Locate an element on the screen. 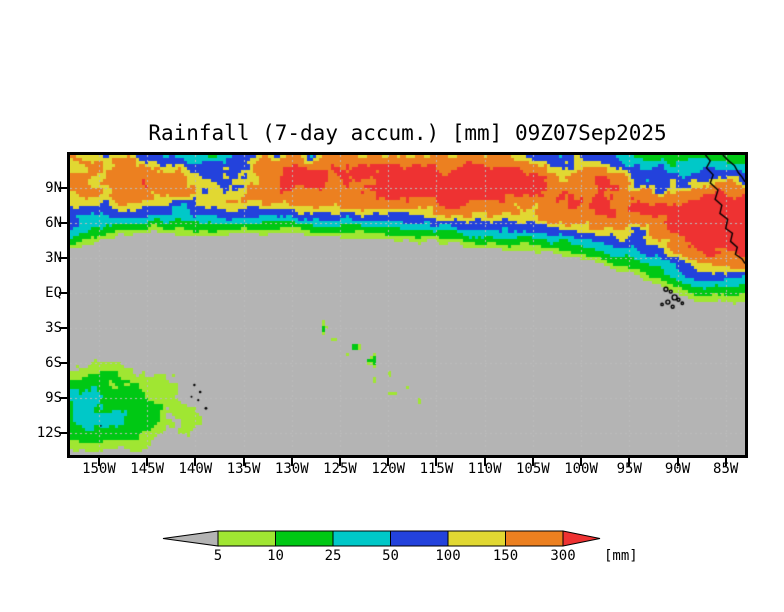 The height and width of the screenshot is (612, 784). lon-tick-label: 115W is located at coordinates (436, 469).